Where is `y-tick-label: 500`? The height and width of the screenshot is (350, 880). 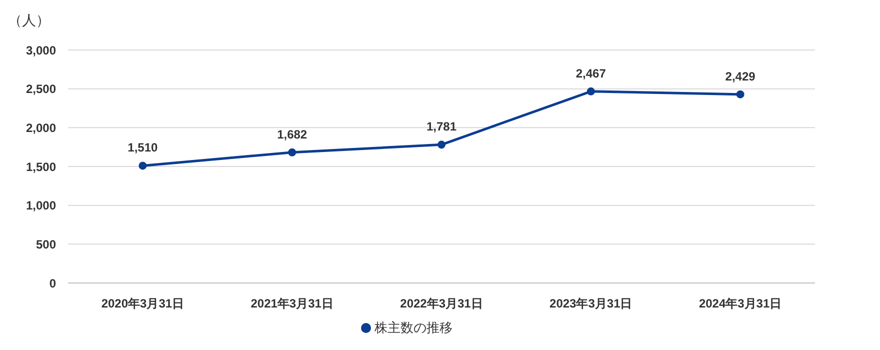 y-tick-label: 500 is located at coordinates (46, 244).